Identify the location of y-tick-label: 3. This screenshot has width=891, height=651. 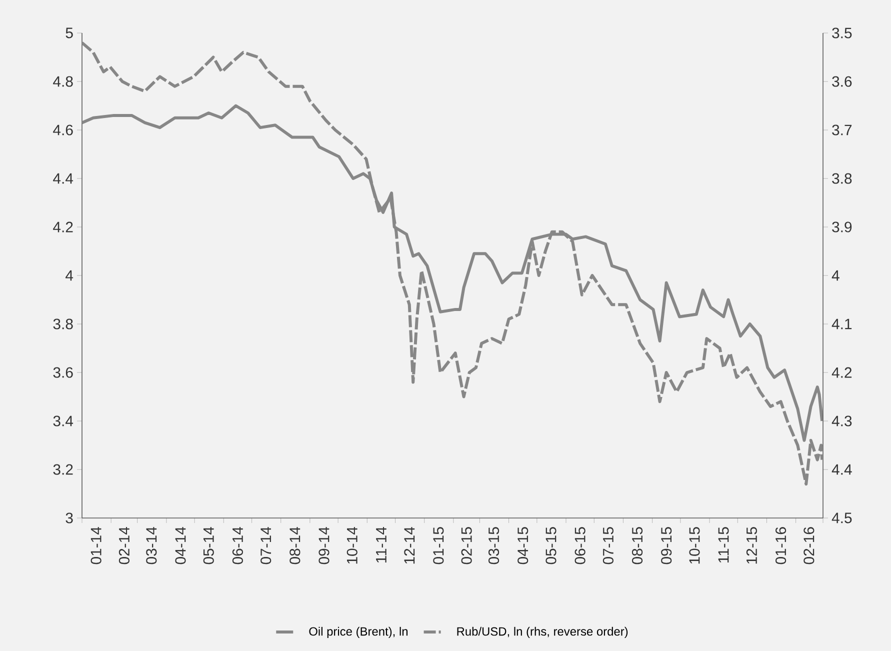
(69, 518).